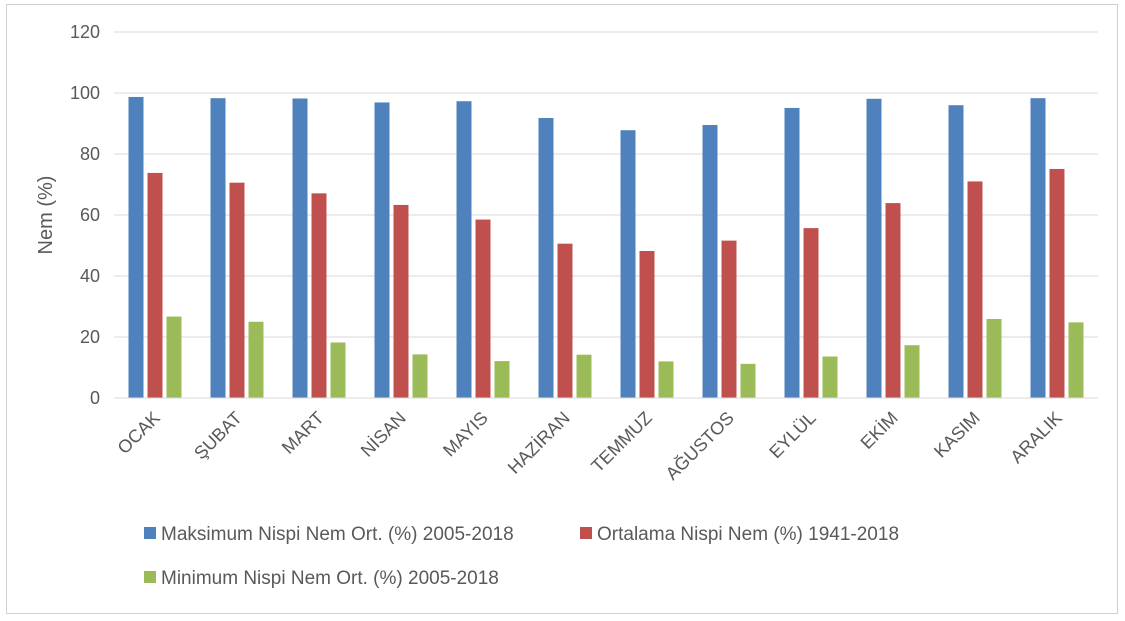 The height and width of the screenshot is (621, 1125). I want to click on bar-1-ocak, so click(136, 247).